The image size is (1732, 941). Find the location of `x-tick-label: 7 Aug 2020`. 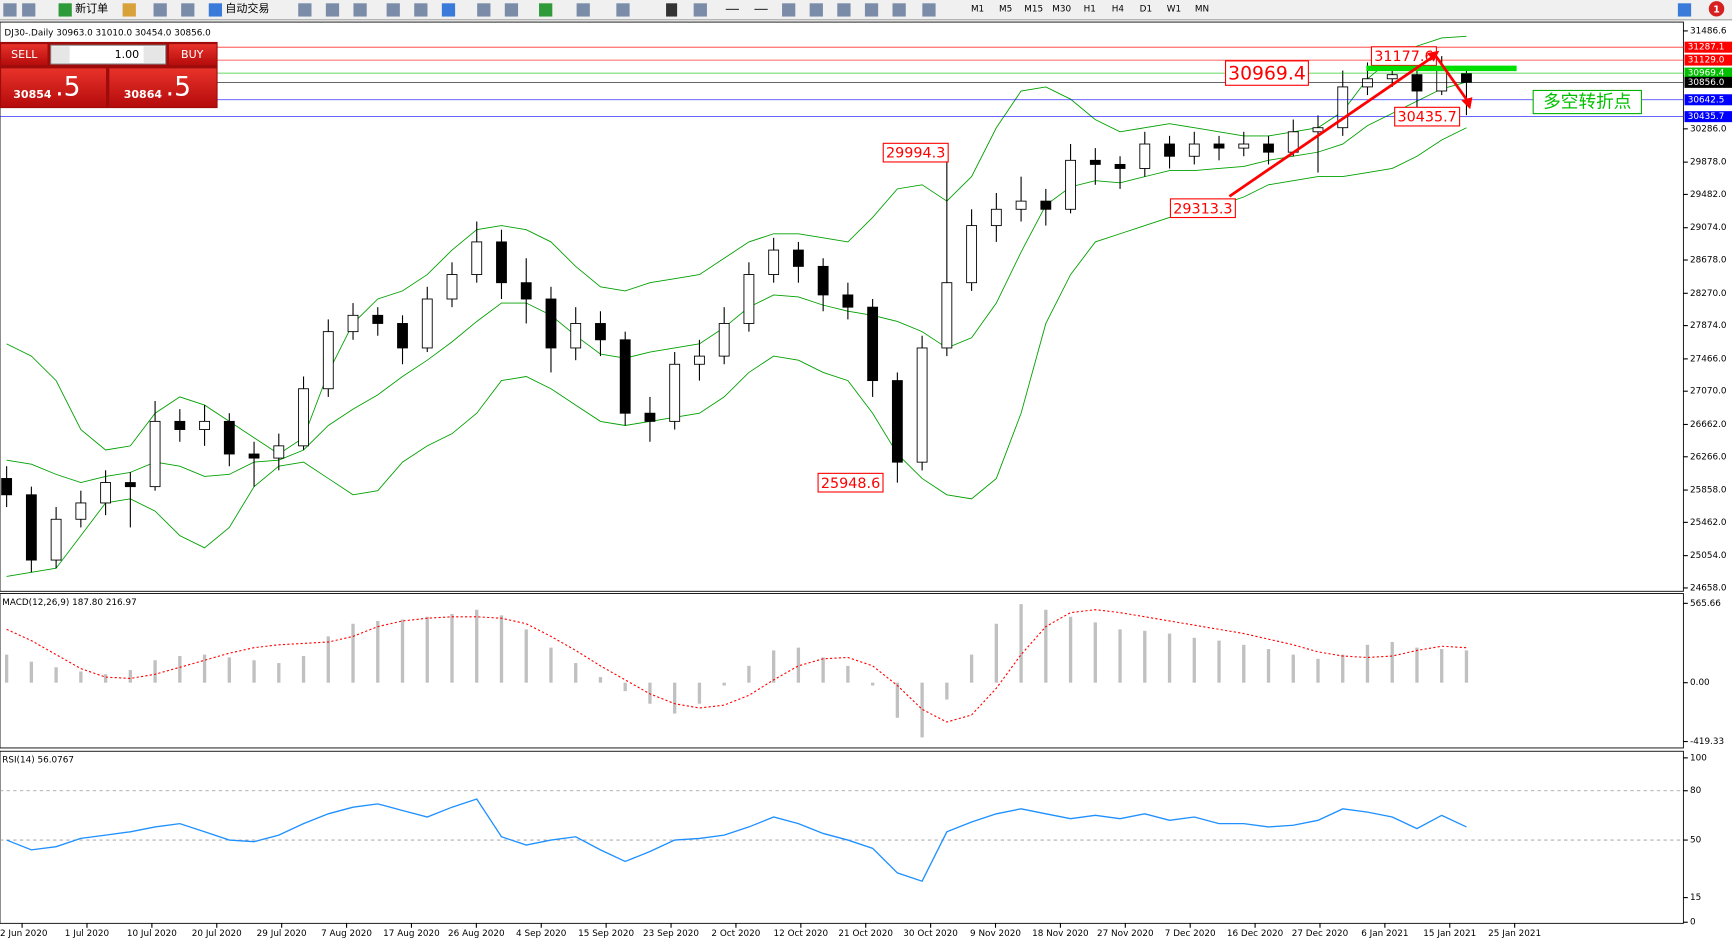

x-tick-label: 7 Aug 2020 is located at coordinates (346, 934).